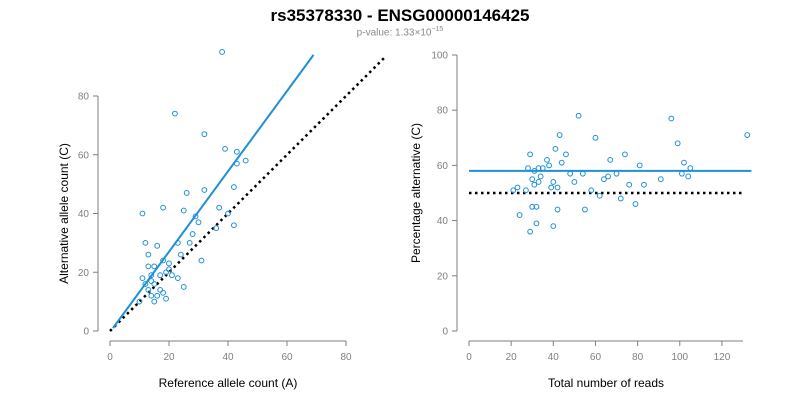 The width and height of the screenshot is (800, 400). Describe the element at coordinates (469, 357) in the screenshot. I see `panel-2-x-tick-label: 0` at that location.